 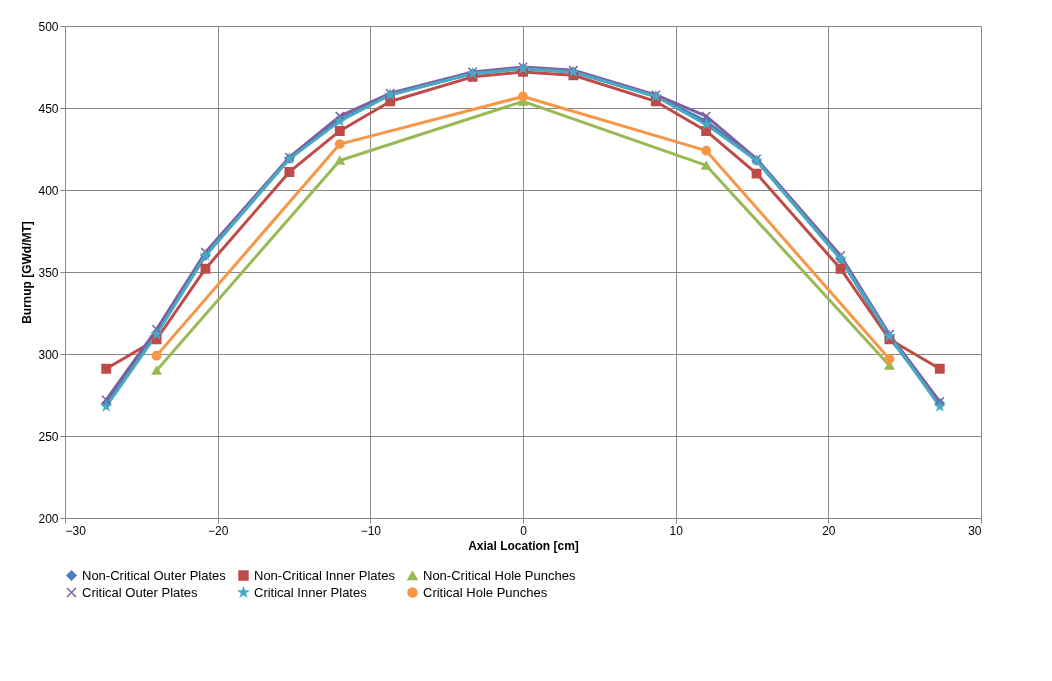 I want to click on x-tick-label: −10, so click(x=371, y=530).